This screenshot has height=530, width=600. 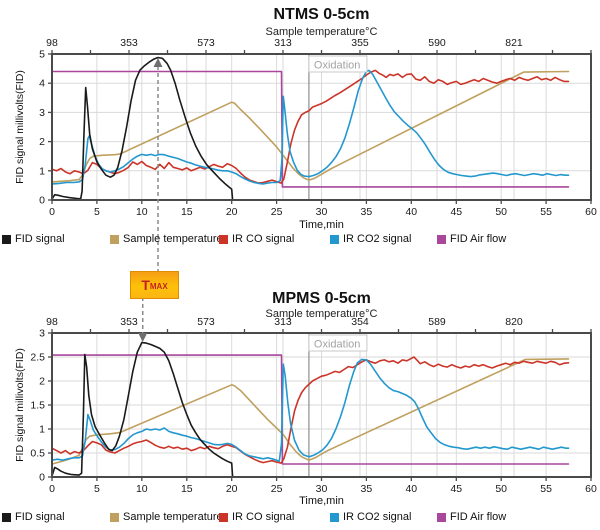 I want to click on legend-item-sample-temperature: Sample temperature, so click(x=166, y=517).